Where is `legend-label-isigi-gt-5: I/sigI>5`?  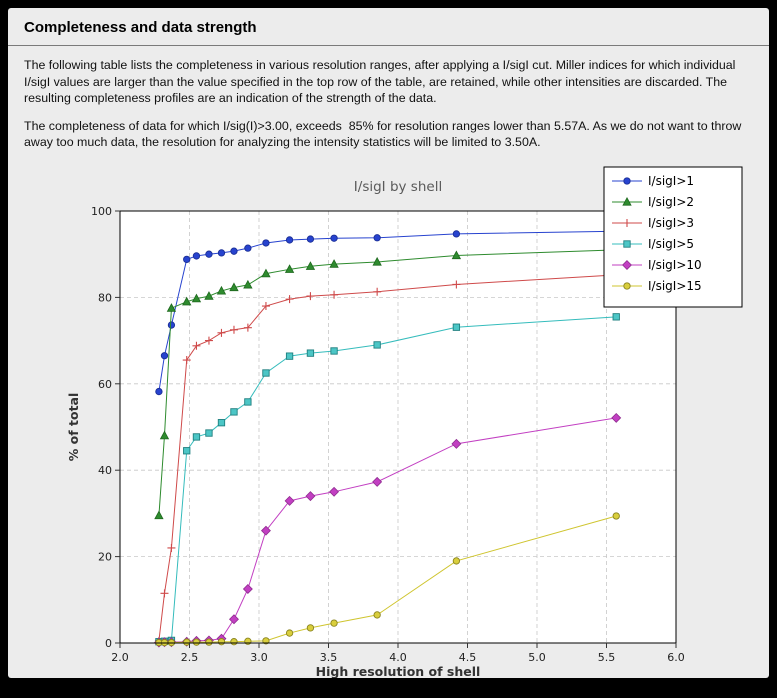
legend-label-isigi-gt-5: I/sigI>5 is located at coordinates (671, 244).